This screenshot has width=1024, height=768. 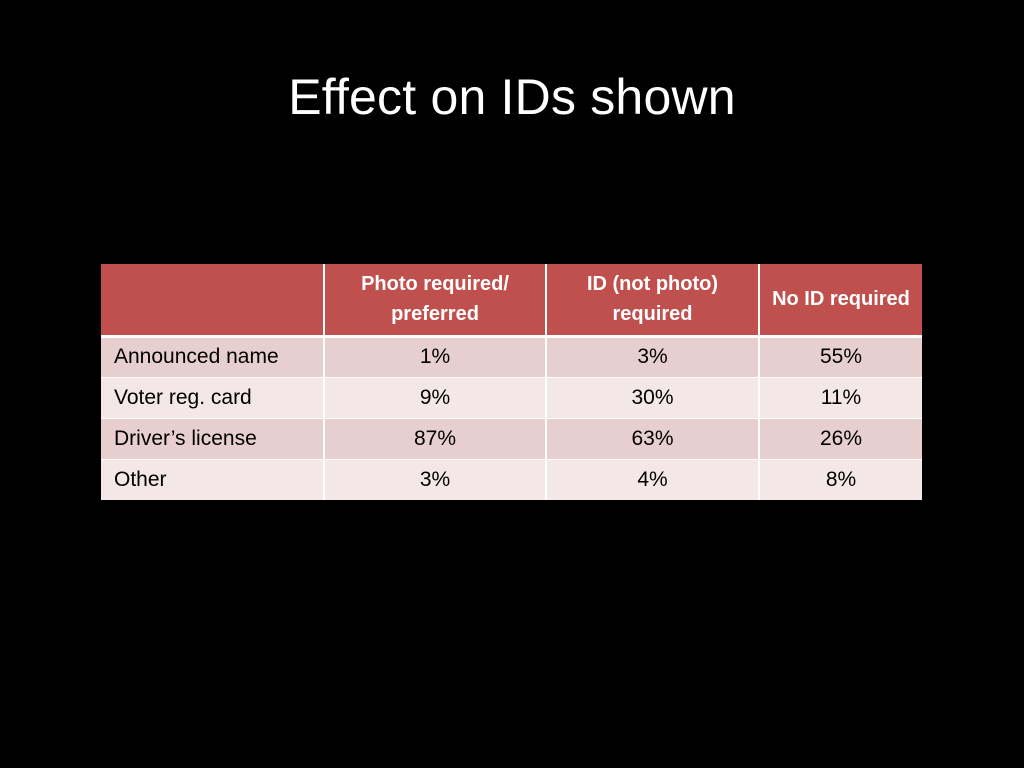 What do you see at coordinates (213, 479) in the screenshot?
I see `row-label: Other` at bounding box center [213, 479].